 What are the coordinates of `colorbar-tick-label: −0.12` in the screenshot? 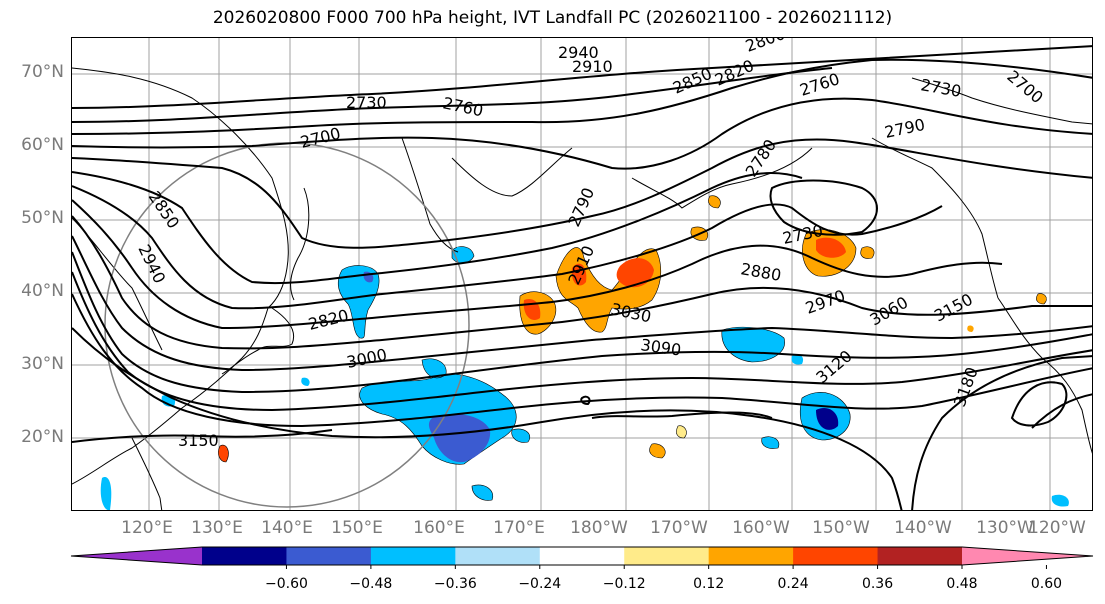 It's located at (624, 584).